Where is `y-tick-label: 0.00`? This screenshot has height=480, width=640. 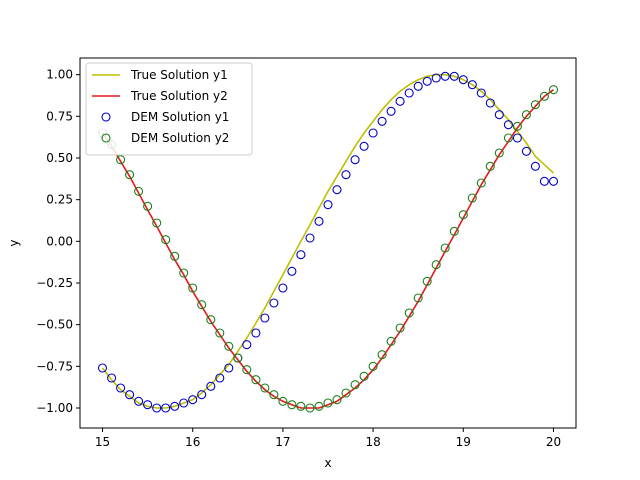
y-tick-label: 0.00 is located at coordinates (59, 241).